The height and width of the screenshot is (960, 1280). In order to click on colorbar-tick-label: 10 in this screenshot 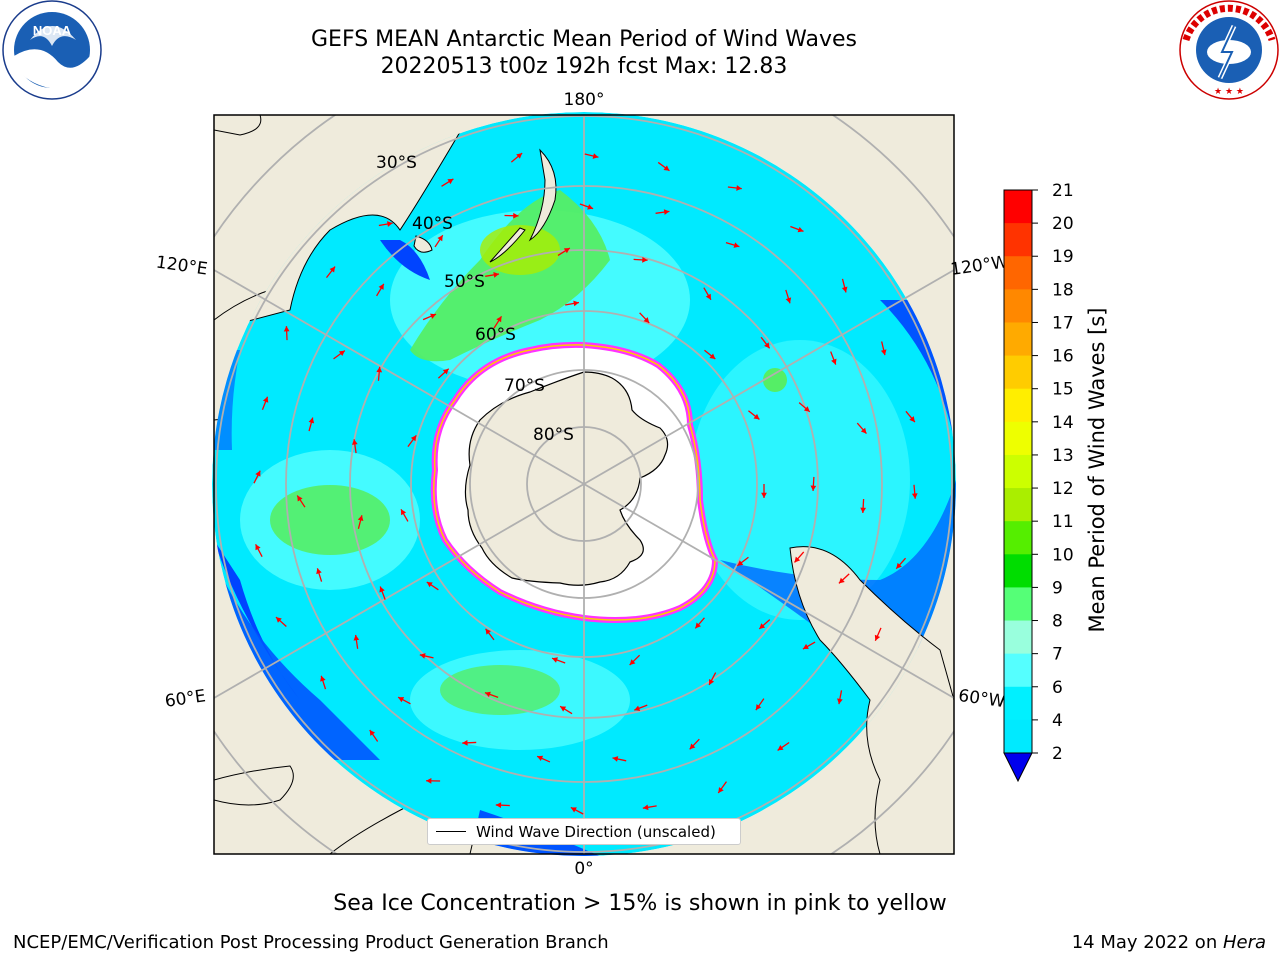, I will do `click(1063, 555)`.